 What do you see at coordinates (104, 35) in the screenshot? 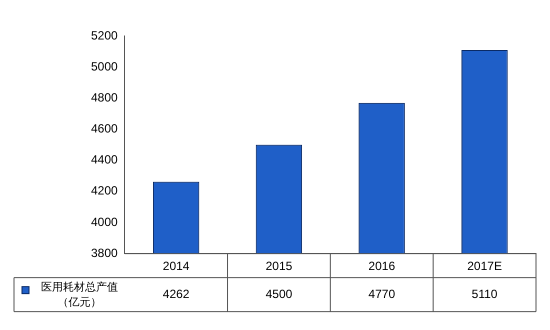
I see `y-tick-label: 5200` at bounding box center [104, 35].